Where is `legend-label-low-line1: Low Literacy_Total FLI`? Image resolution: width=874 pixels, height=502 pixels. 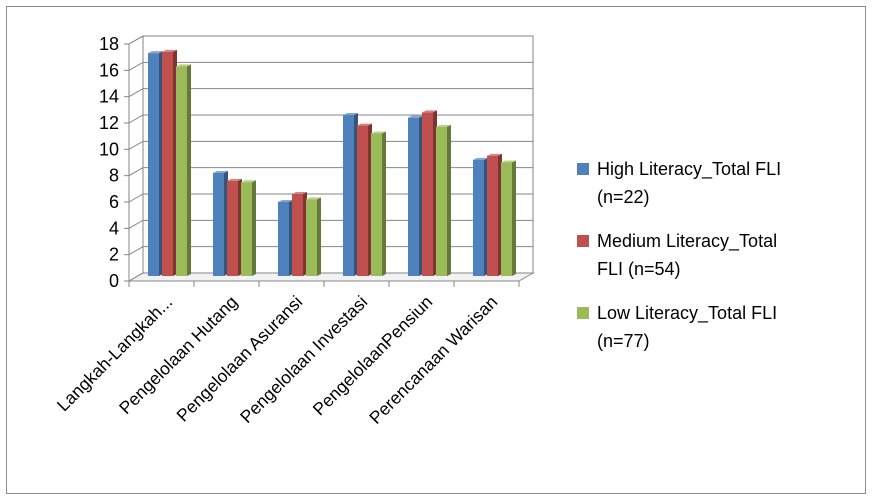 legend-label-low-line1: Low Literacy_Total FLI is located at coordinates (687, 313).